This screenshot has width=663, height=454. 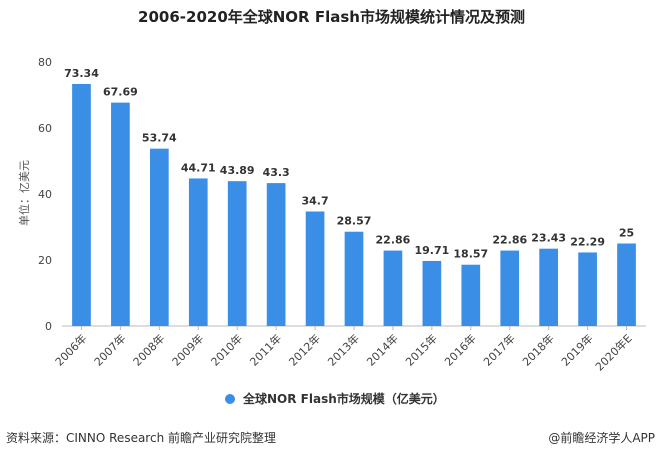 What do you see at coordinates (120, 92) in the screenshot?
I see `bar-value-label: 67.69` at bounding box center [120, 92].